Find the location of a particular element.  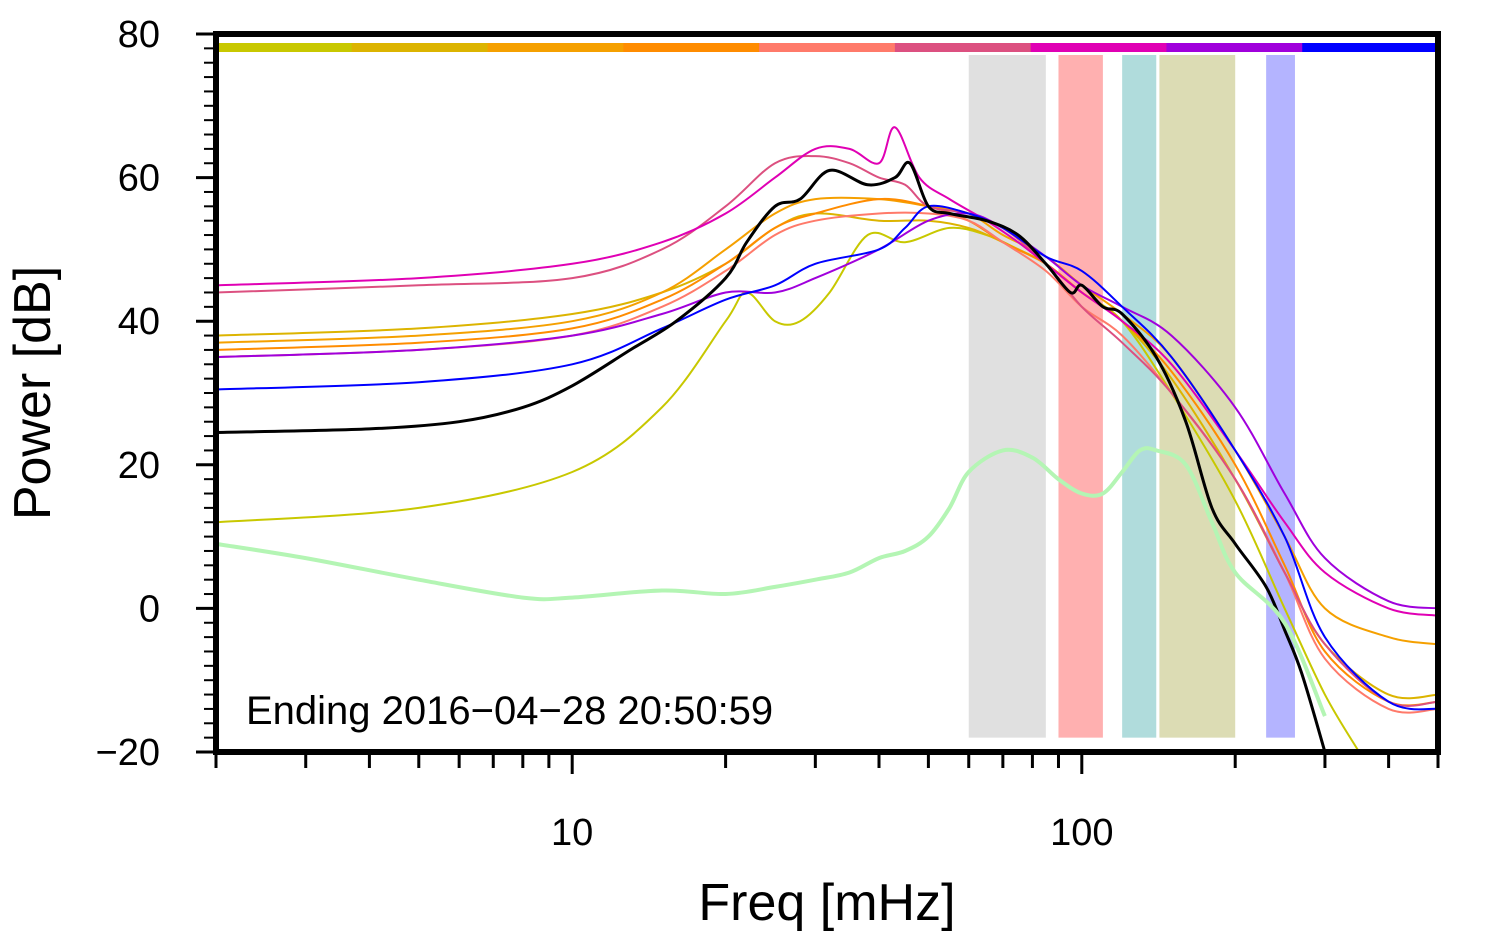

y-tick-label: 40 is located at coordinates (139, 322).